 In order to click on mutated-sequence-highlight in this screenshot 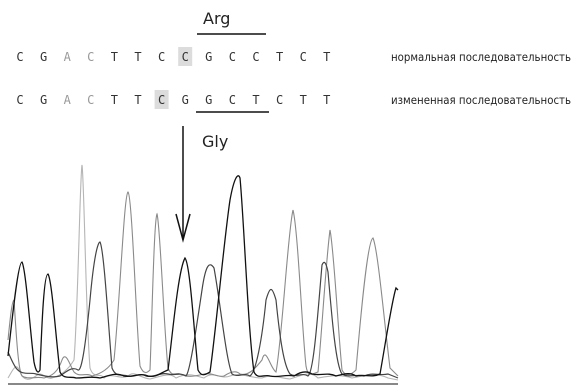, I will do `click(161, 99)`.